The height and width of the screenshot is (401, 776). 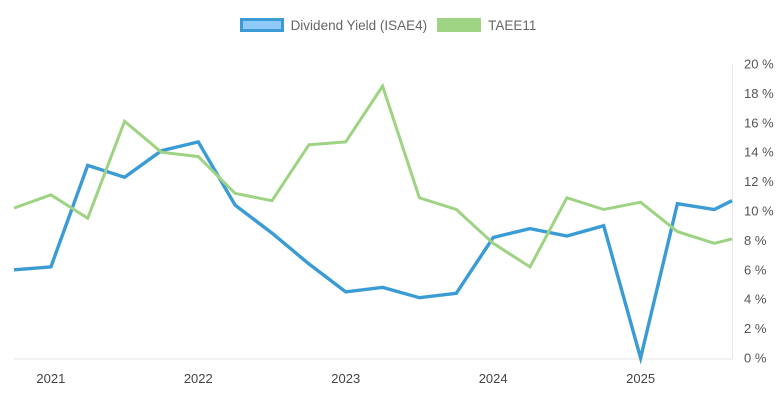 What do you see at coordinates (759, 152) in the screenshot?
I see `y-tick-label: 14 %` at bounding box center [759, 152].